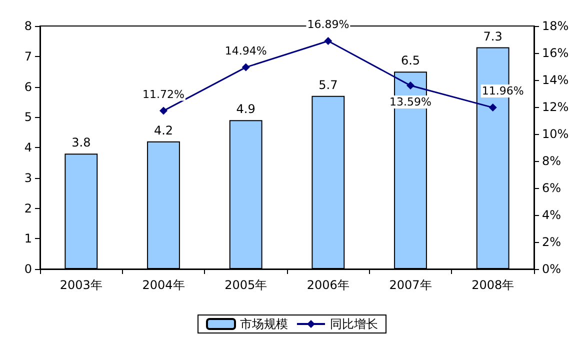 The width and height of the screenshot is (584, 341). Describe the element at coordinates (555, 80) in the screenshot. I see `y2-tick-label: 14%` at that location.